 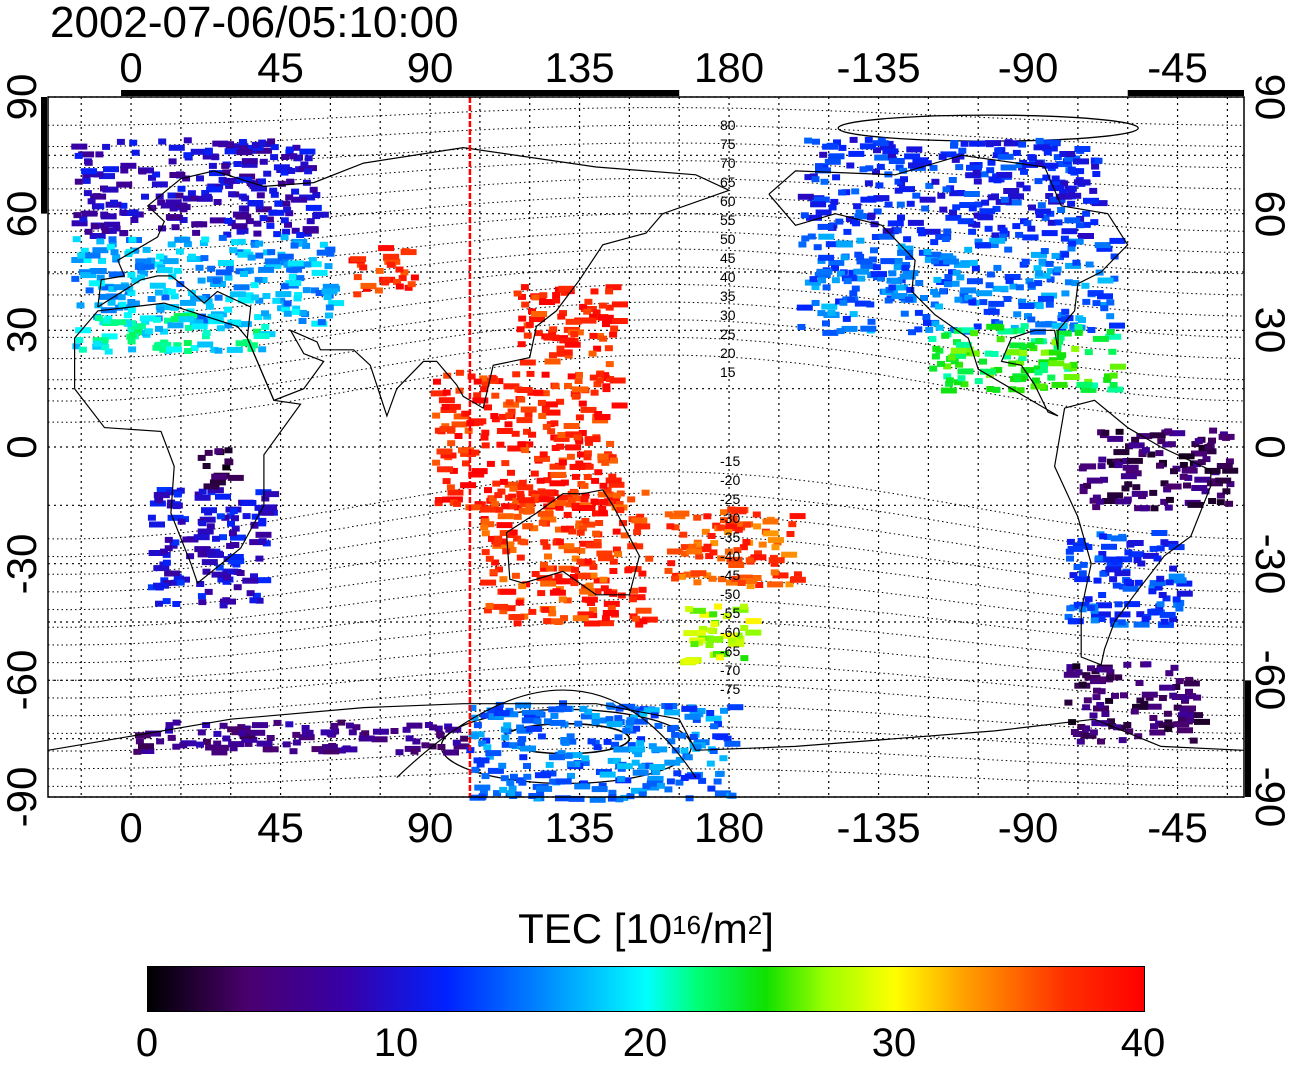 What do you see at coordinates (730, 499) in the screenshot?
I see `contour-label: -25` at bounding box center [730, 499].